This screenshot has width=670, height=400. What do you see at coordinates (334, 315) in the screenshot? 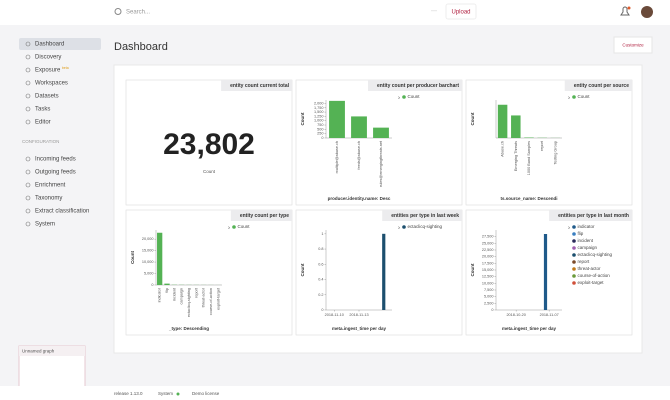
I see `x-tick-label: 2018-11-10` at bounding box center [334, 315].